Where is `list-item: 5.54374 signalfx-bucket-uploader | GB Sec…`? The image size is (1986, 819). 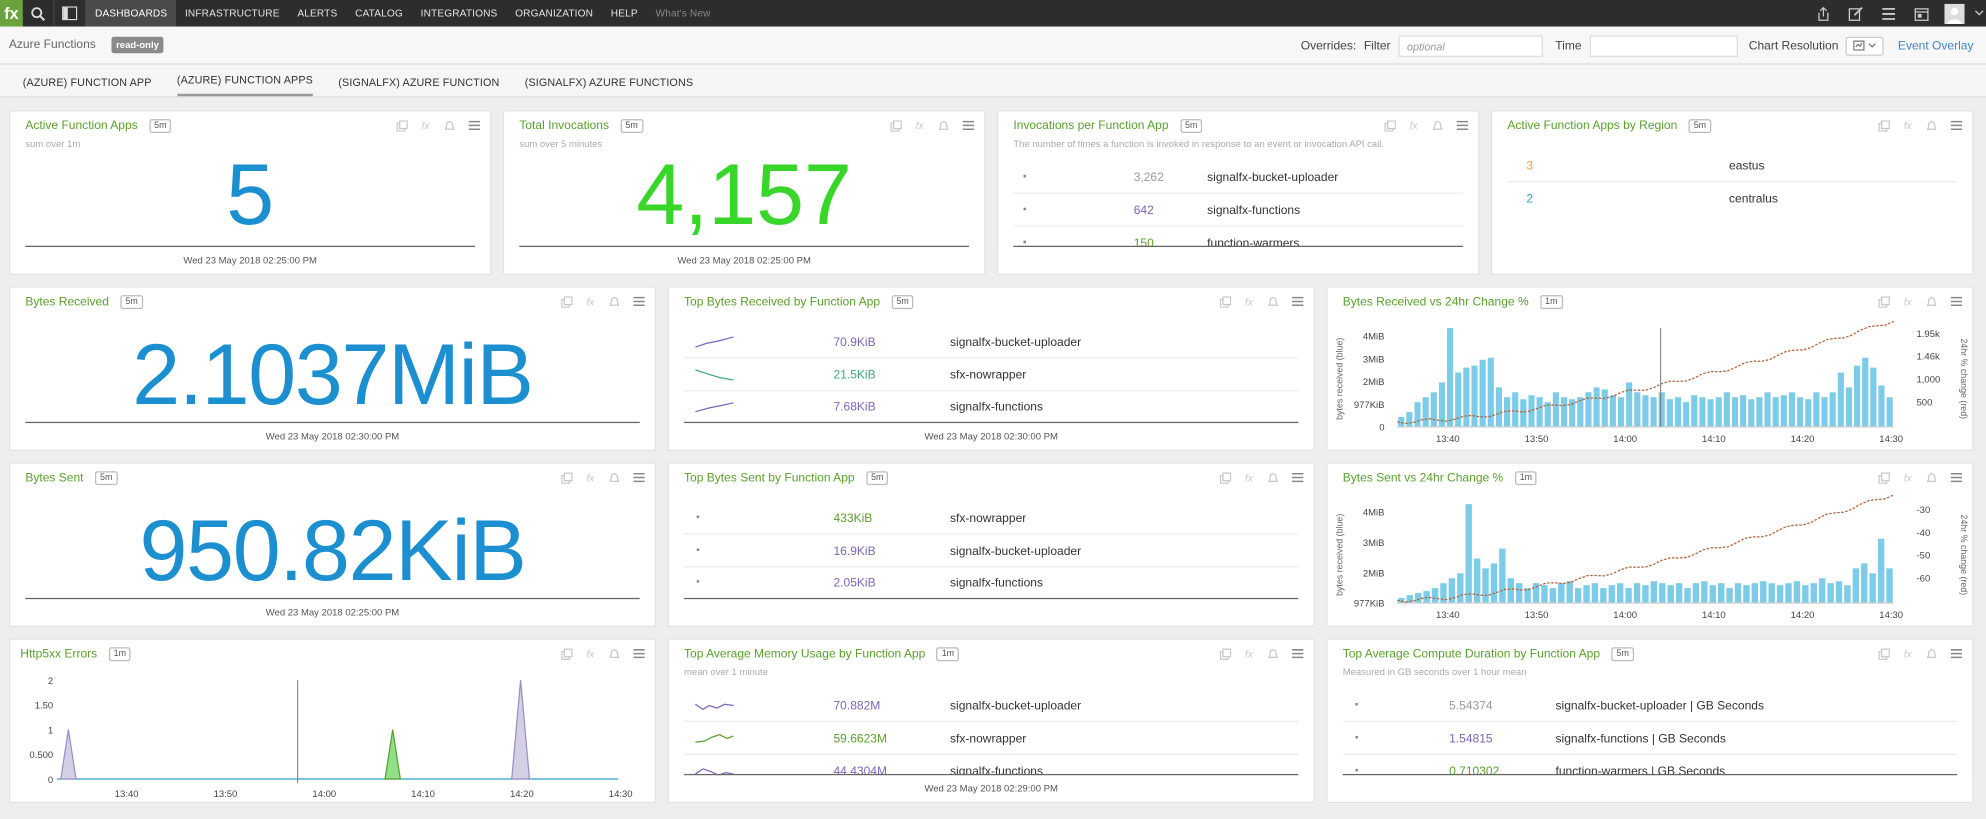 list-item: 5.54374 signalfx-bucket-uploader | GB Sec… is located at coordinates (1650, 706).